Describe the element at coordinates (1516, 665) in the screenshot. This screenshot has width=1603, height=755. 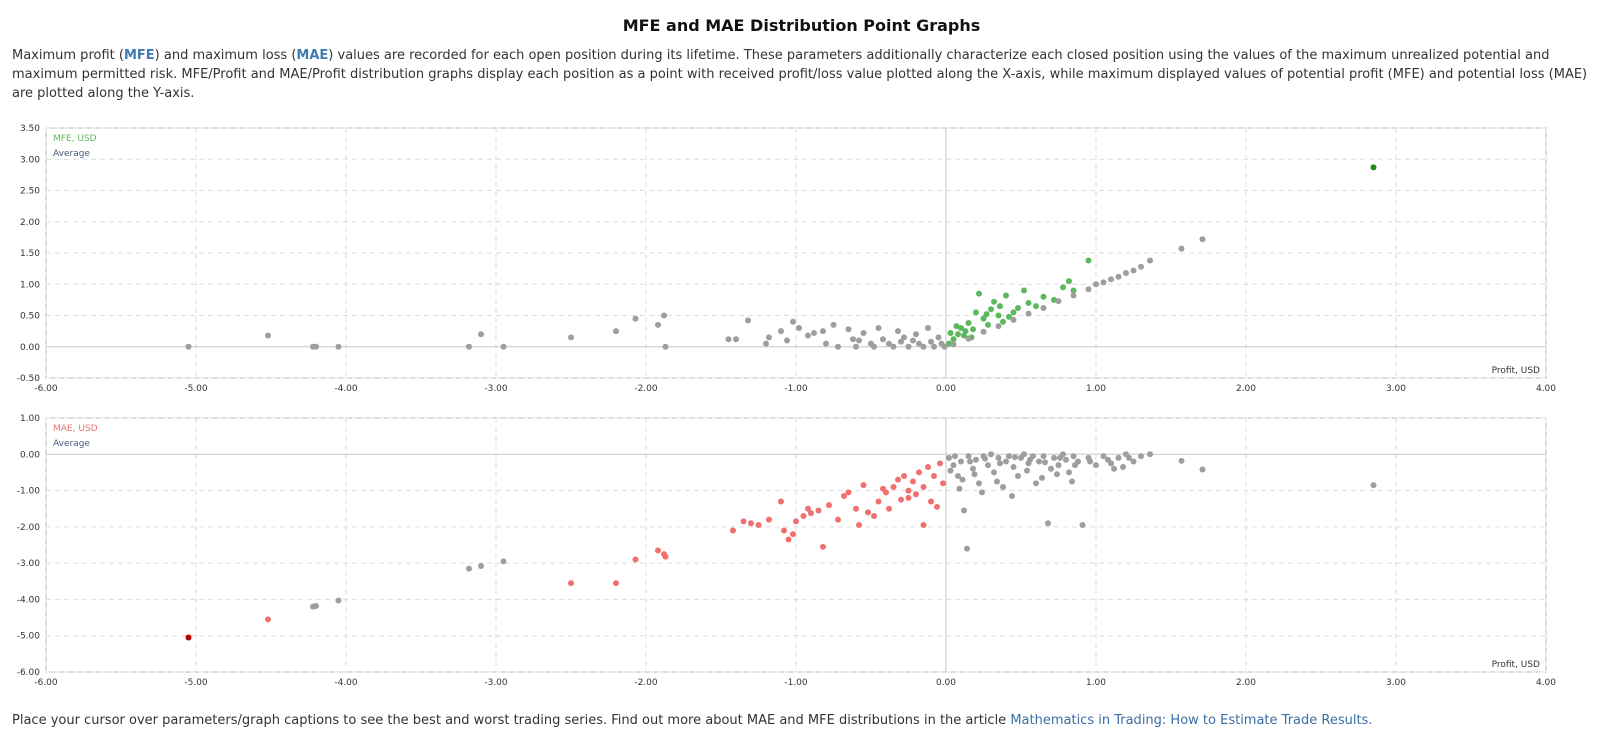
I see `x-axis-label: Profit, USD` at that location.